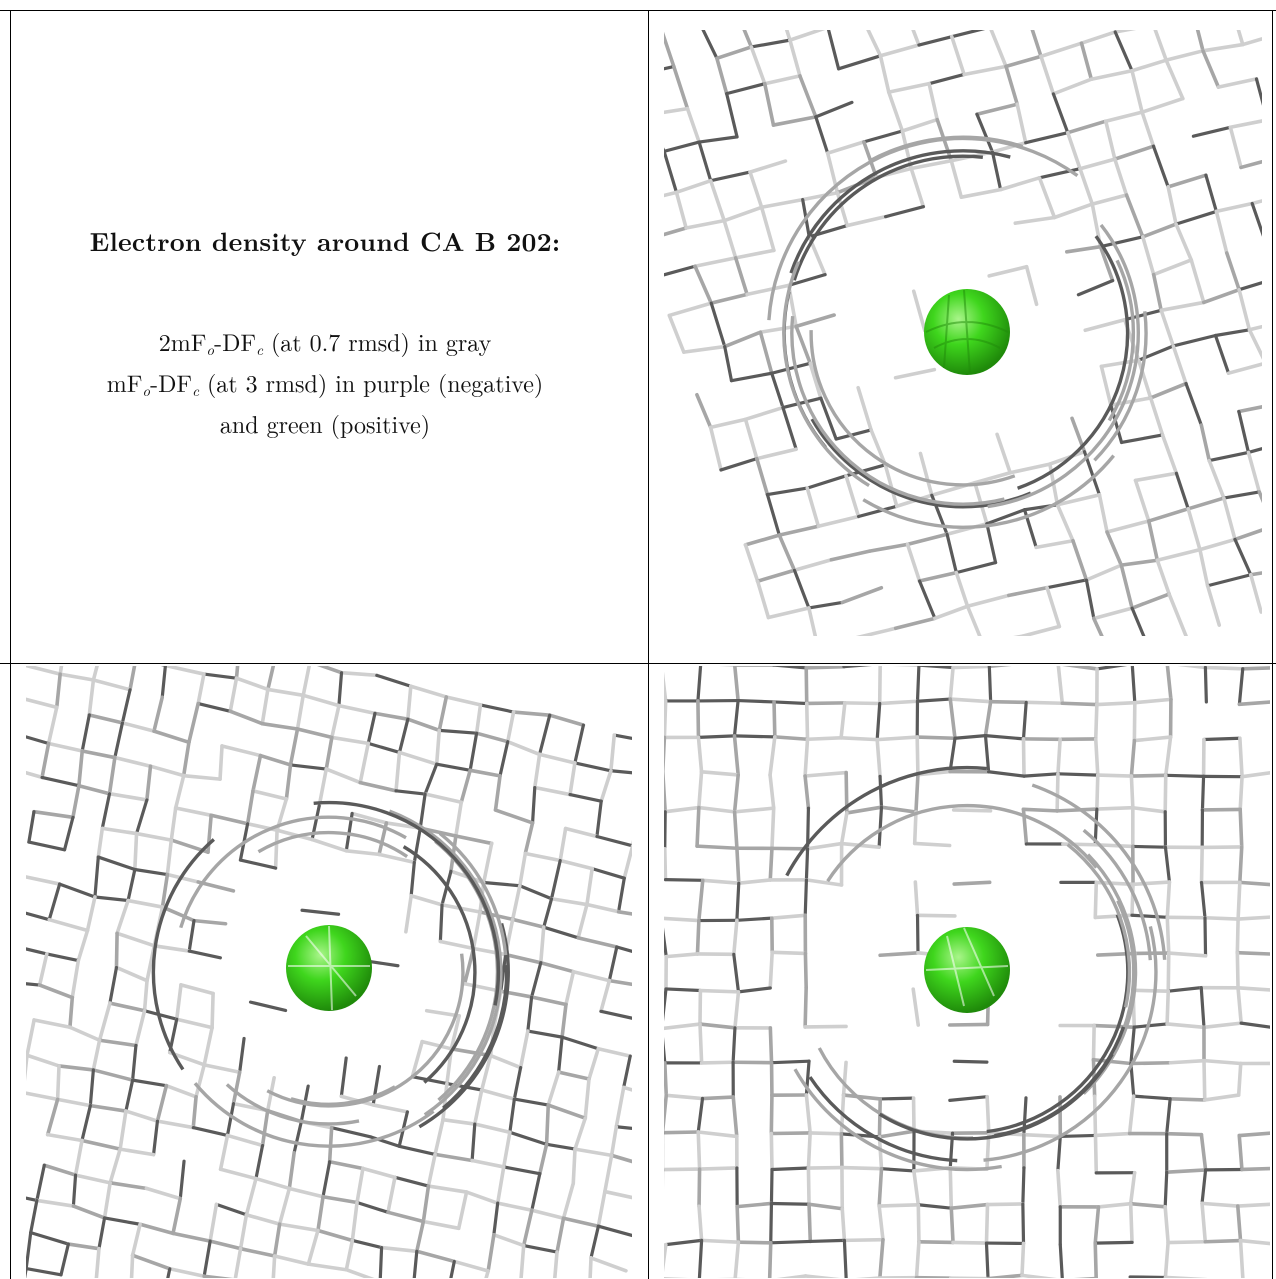 This screenshot has width=1276, height=1279. Describe the element at coordinates (638, 10) in the screenshot. I see `top-border` at that location.